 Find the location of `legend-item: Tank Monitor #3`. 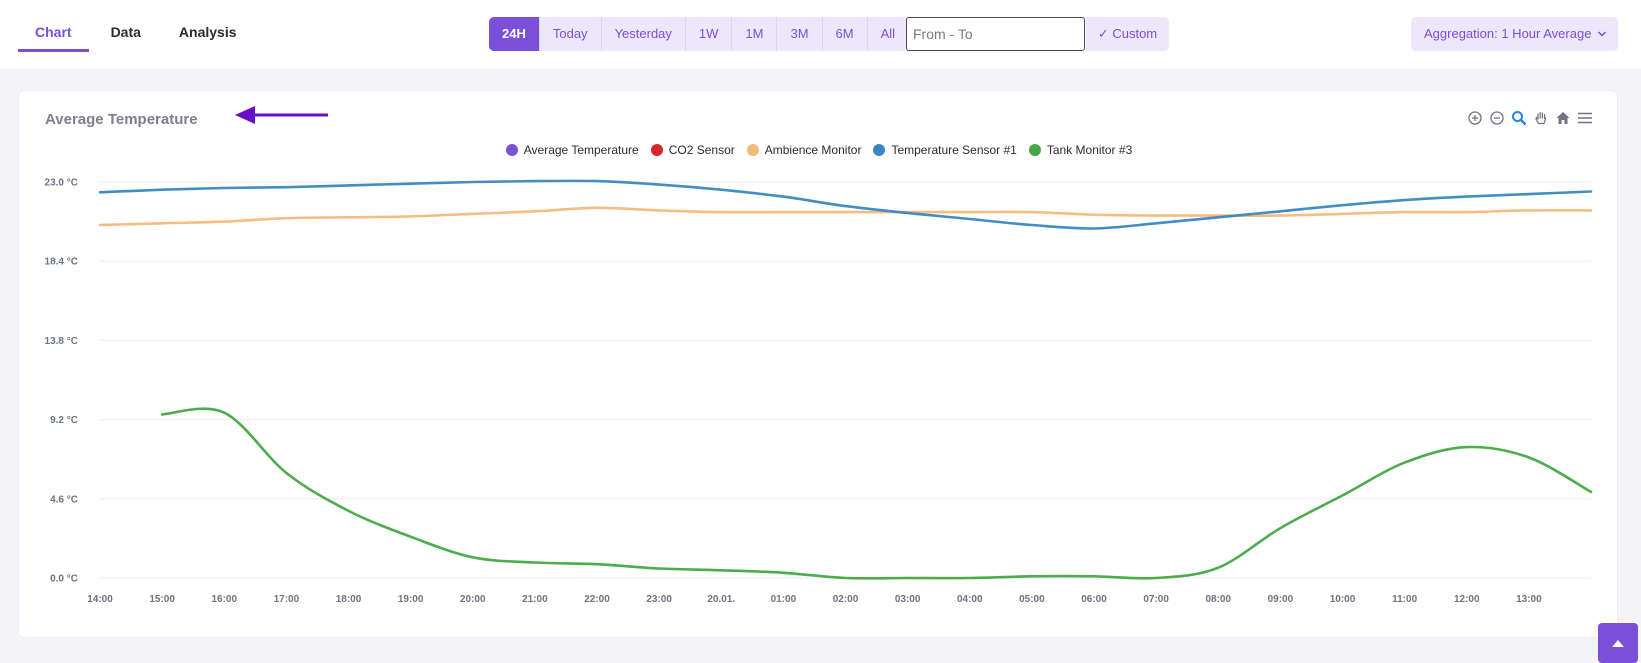

legend-item: Tank Monitor #3 is located at coordinates (1080, 150).